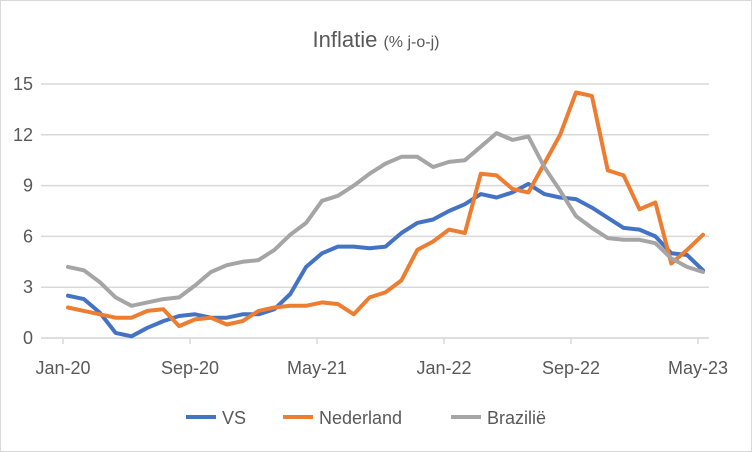 The height and width of the screenshot is (452, 752). I want to click on legend-label: VS, so click(234, 418).